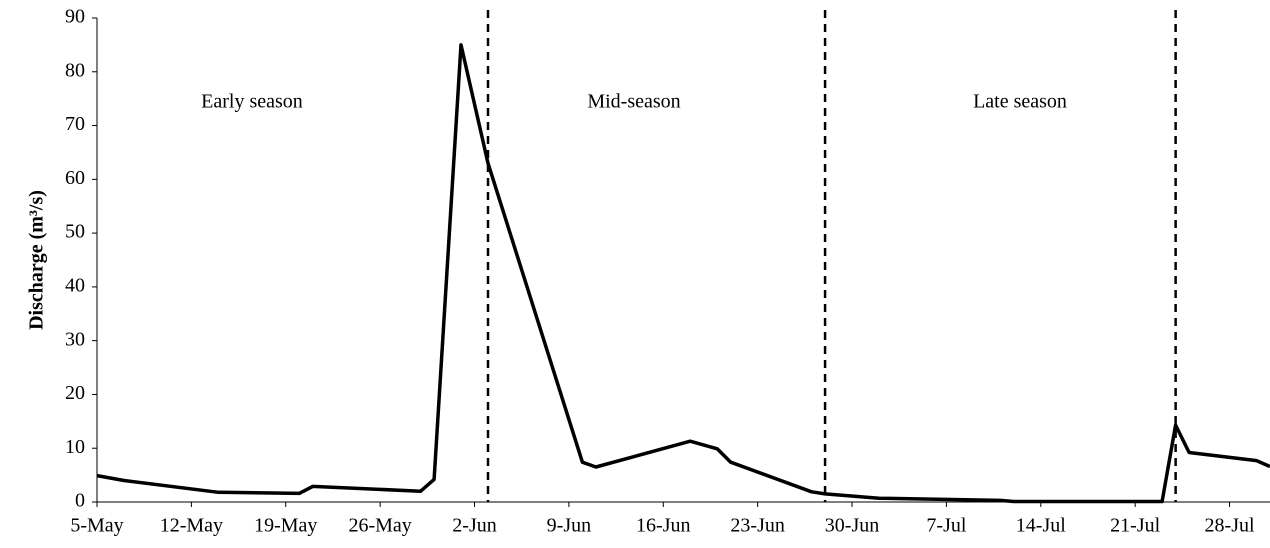 This screenshot has height=548, width=1270. Describe the element at coordinates (1041, 526) in the screenshot. I see `x-tick-label: 14-Jul` at that location.